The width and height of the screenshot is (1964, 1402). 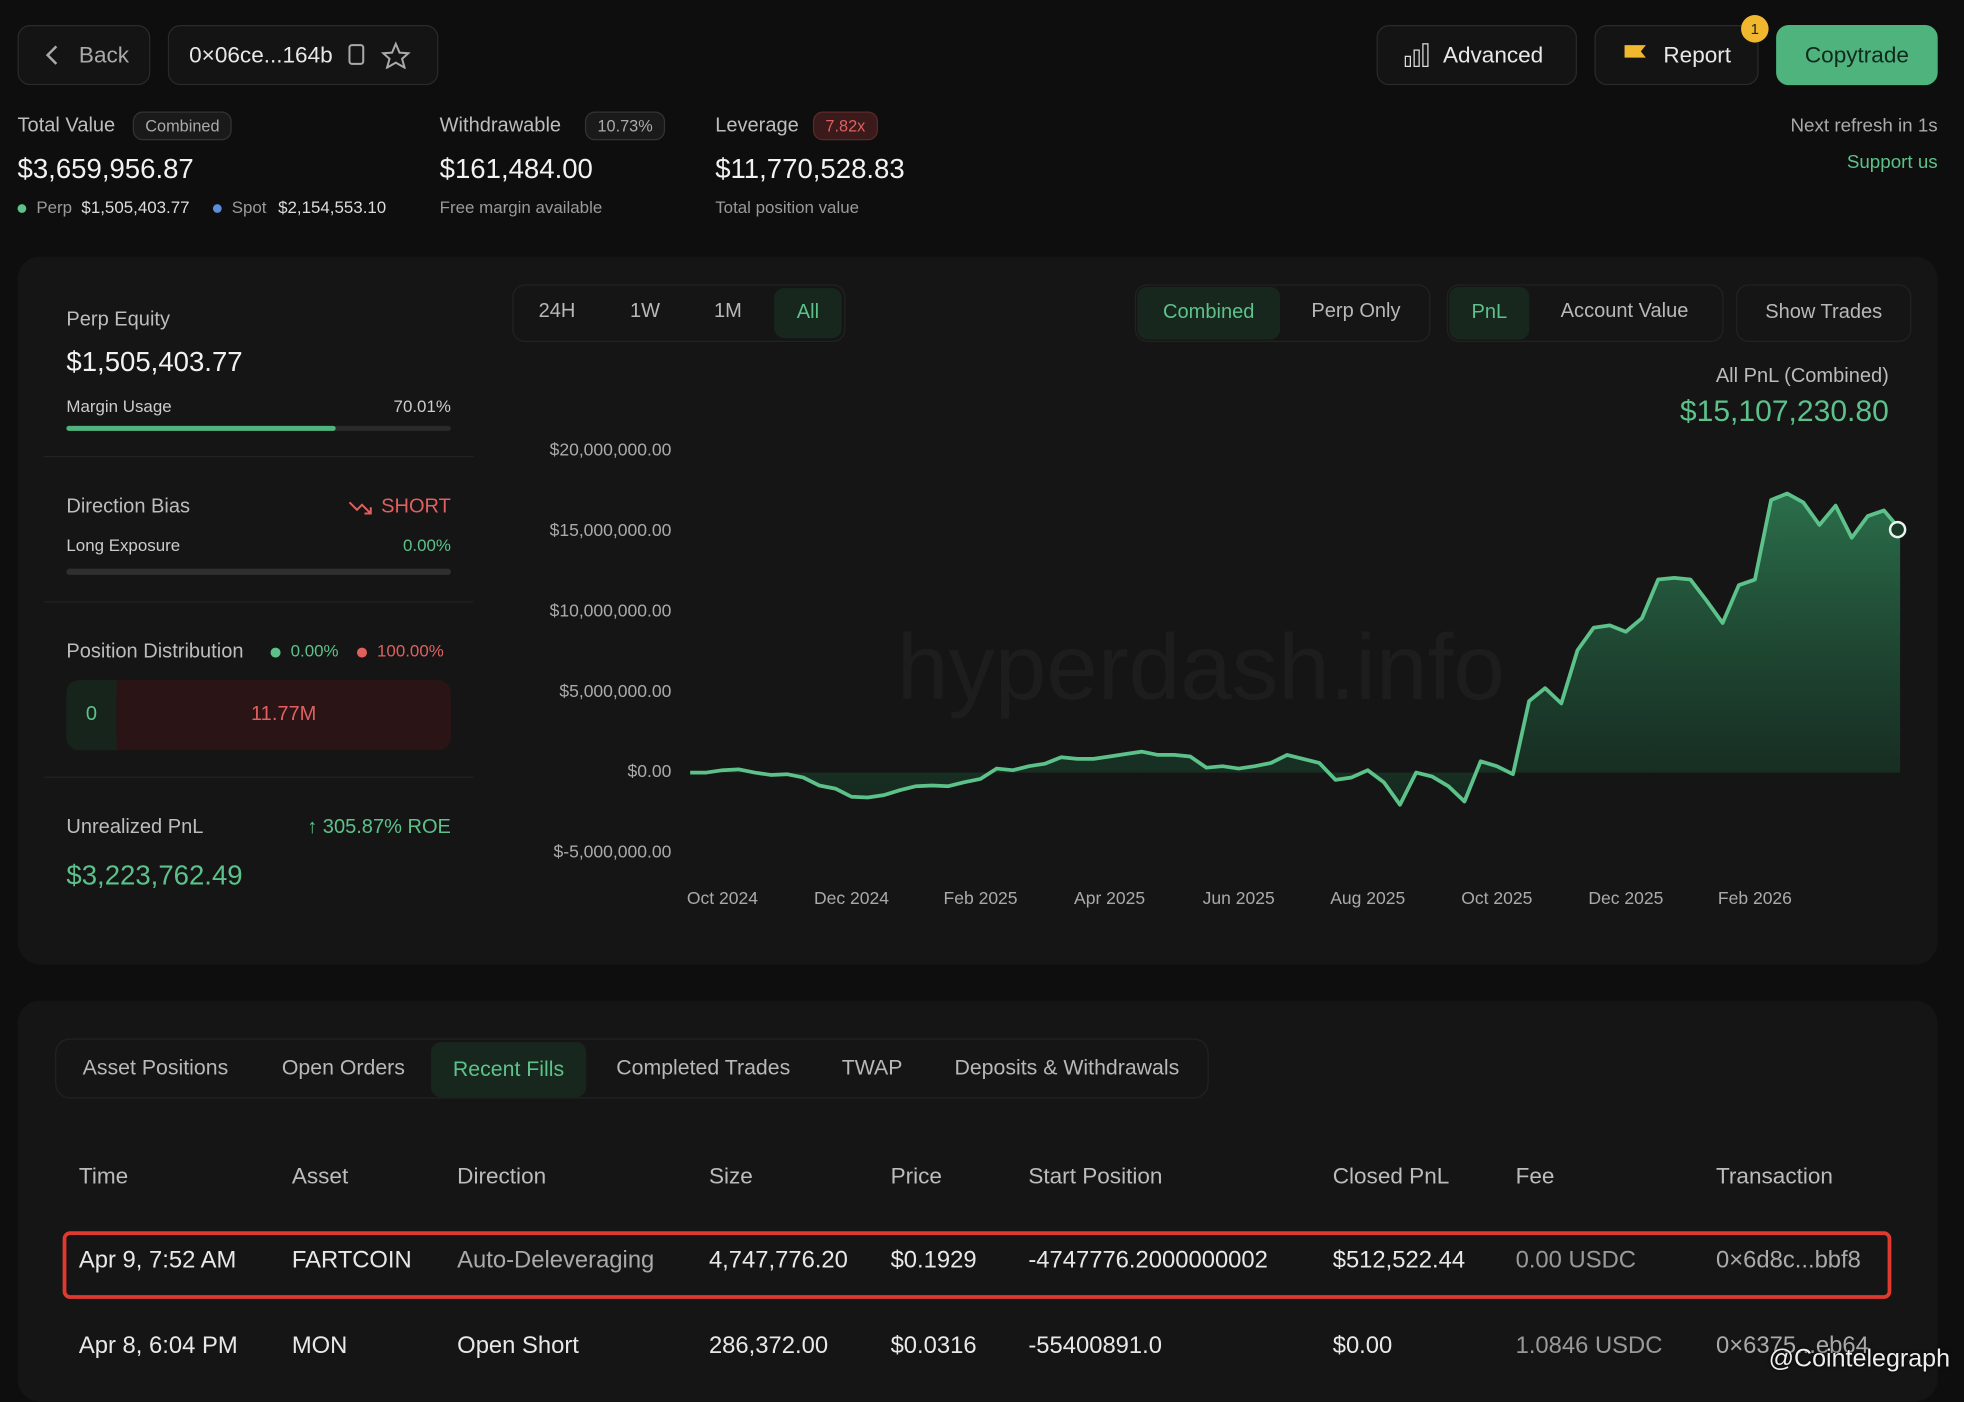 I want to click on short-share: 100.00%, so click(x=410, y=651).